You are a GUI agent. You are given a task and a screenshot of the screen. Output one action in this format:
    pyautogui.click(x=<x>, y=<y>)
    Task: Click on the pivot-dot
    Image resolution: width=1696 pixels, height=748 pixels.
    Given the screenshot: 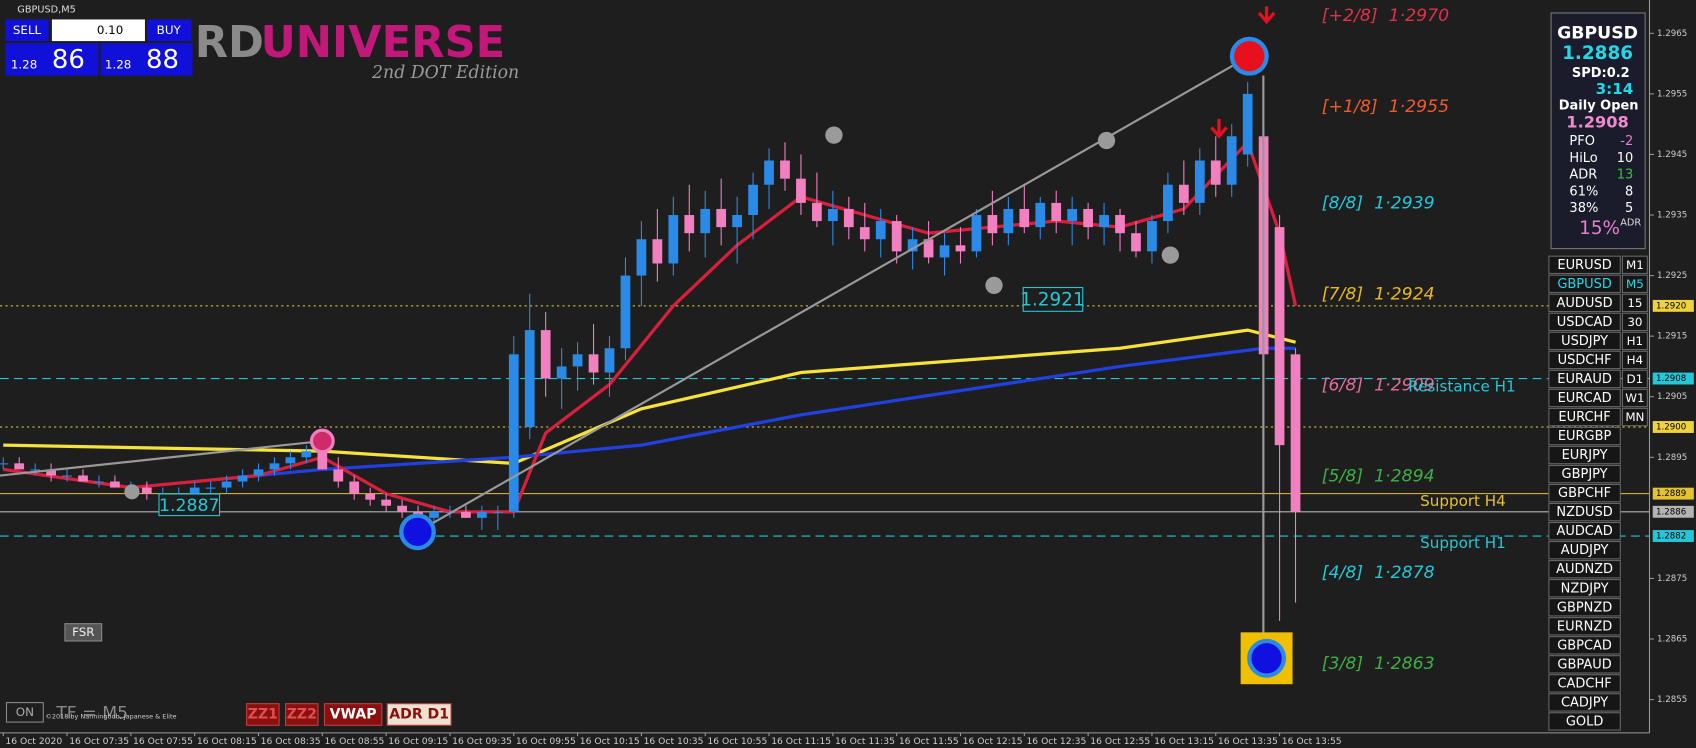 What is the action you would take?
    pyautogui.click(x=1106, y=140)
    